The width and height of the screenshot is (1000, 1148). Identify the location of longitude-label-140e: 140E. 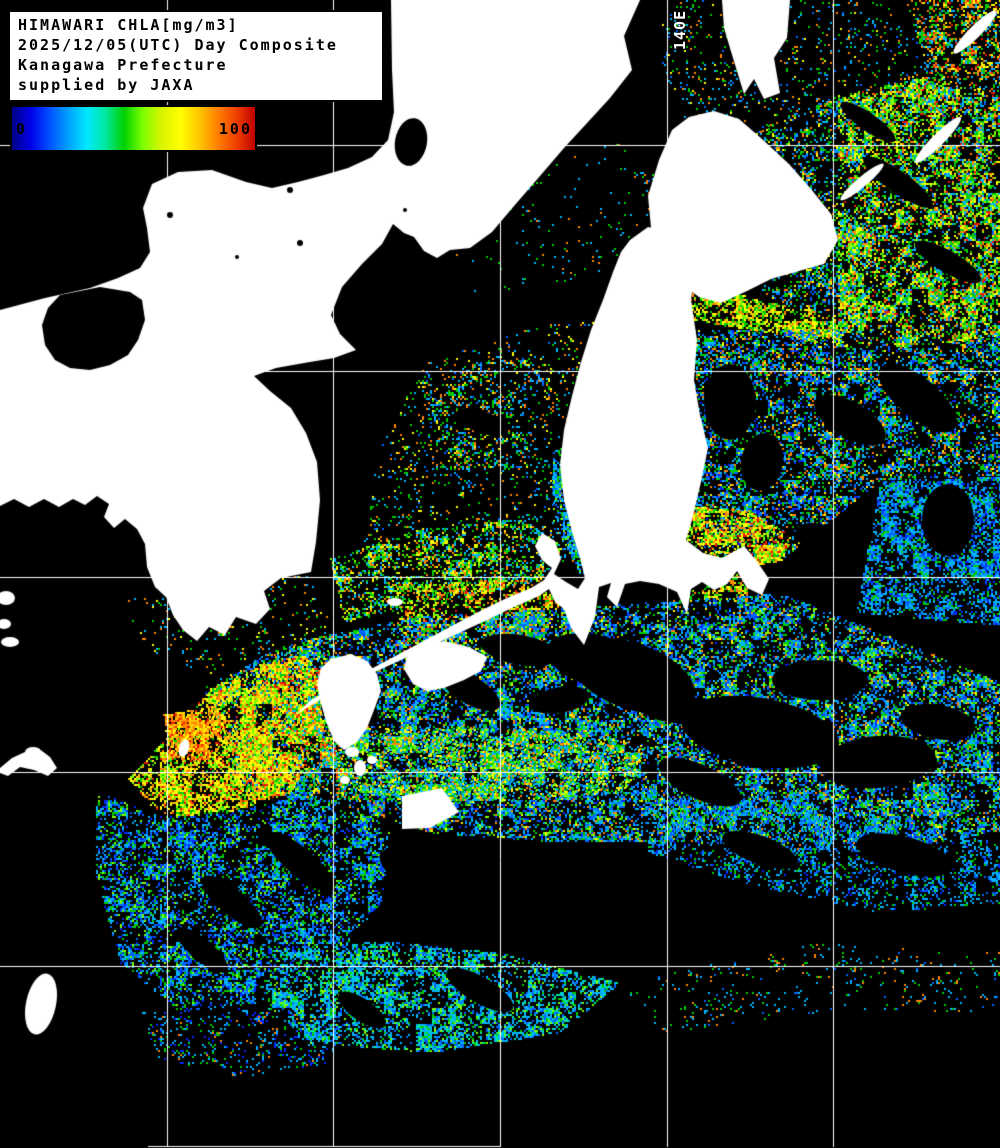
(680, 29).